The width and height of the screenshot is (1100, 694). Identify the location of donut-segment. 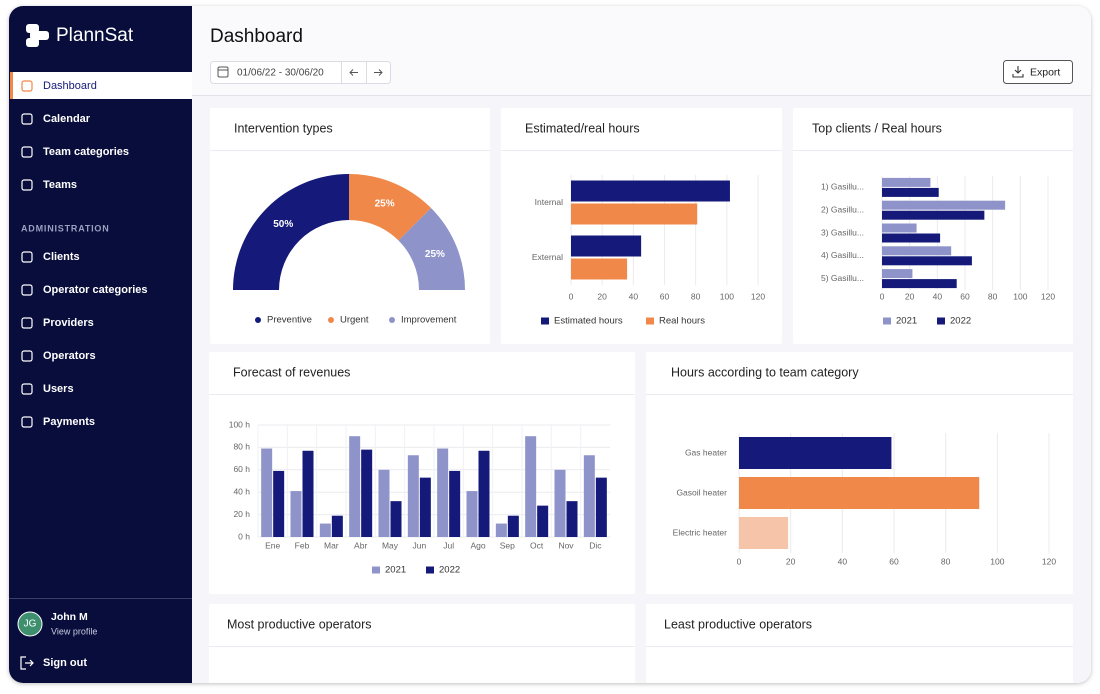
(431, 248).